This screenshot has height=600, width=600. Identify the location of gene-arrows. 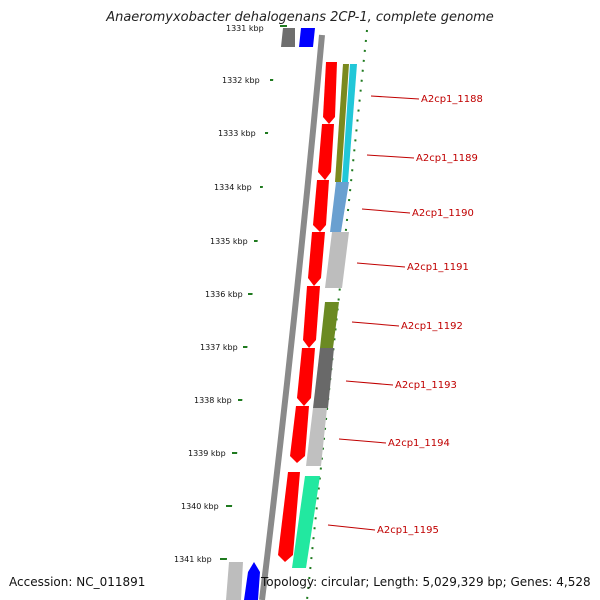
(307, 312).